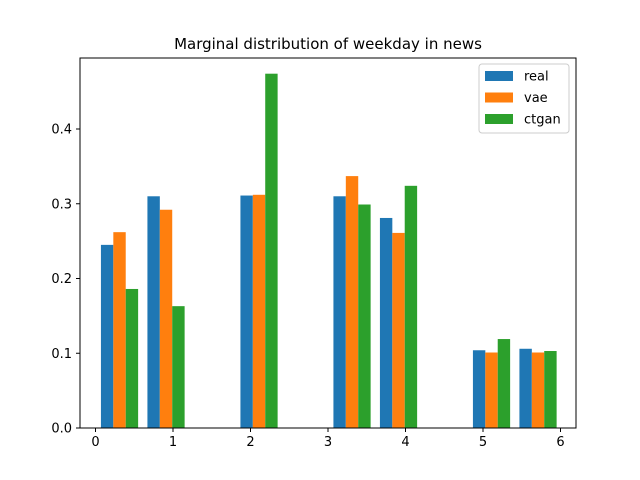 The image size is (640, 480). Describe the element at coordinates (61, 279) in the screenshot. I see `y-tick-label-2: 0.2` at that location.